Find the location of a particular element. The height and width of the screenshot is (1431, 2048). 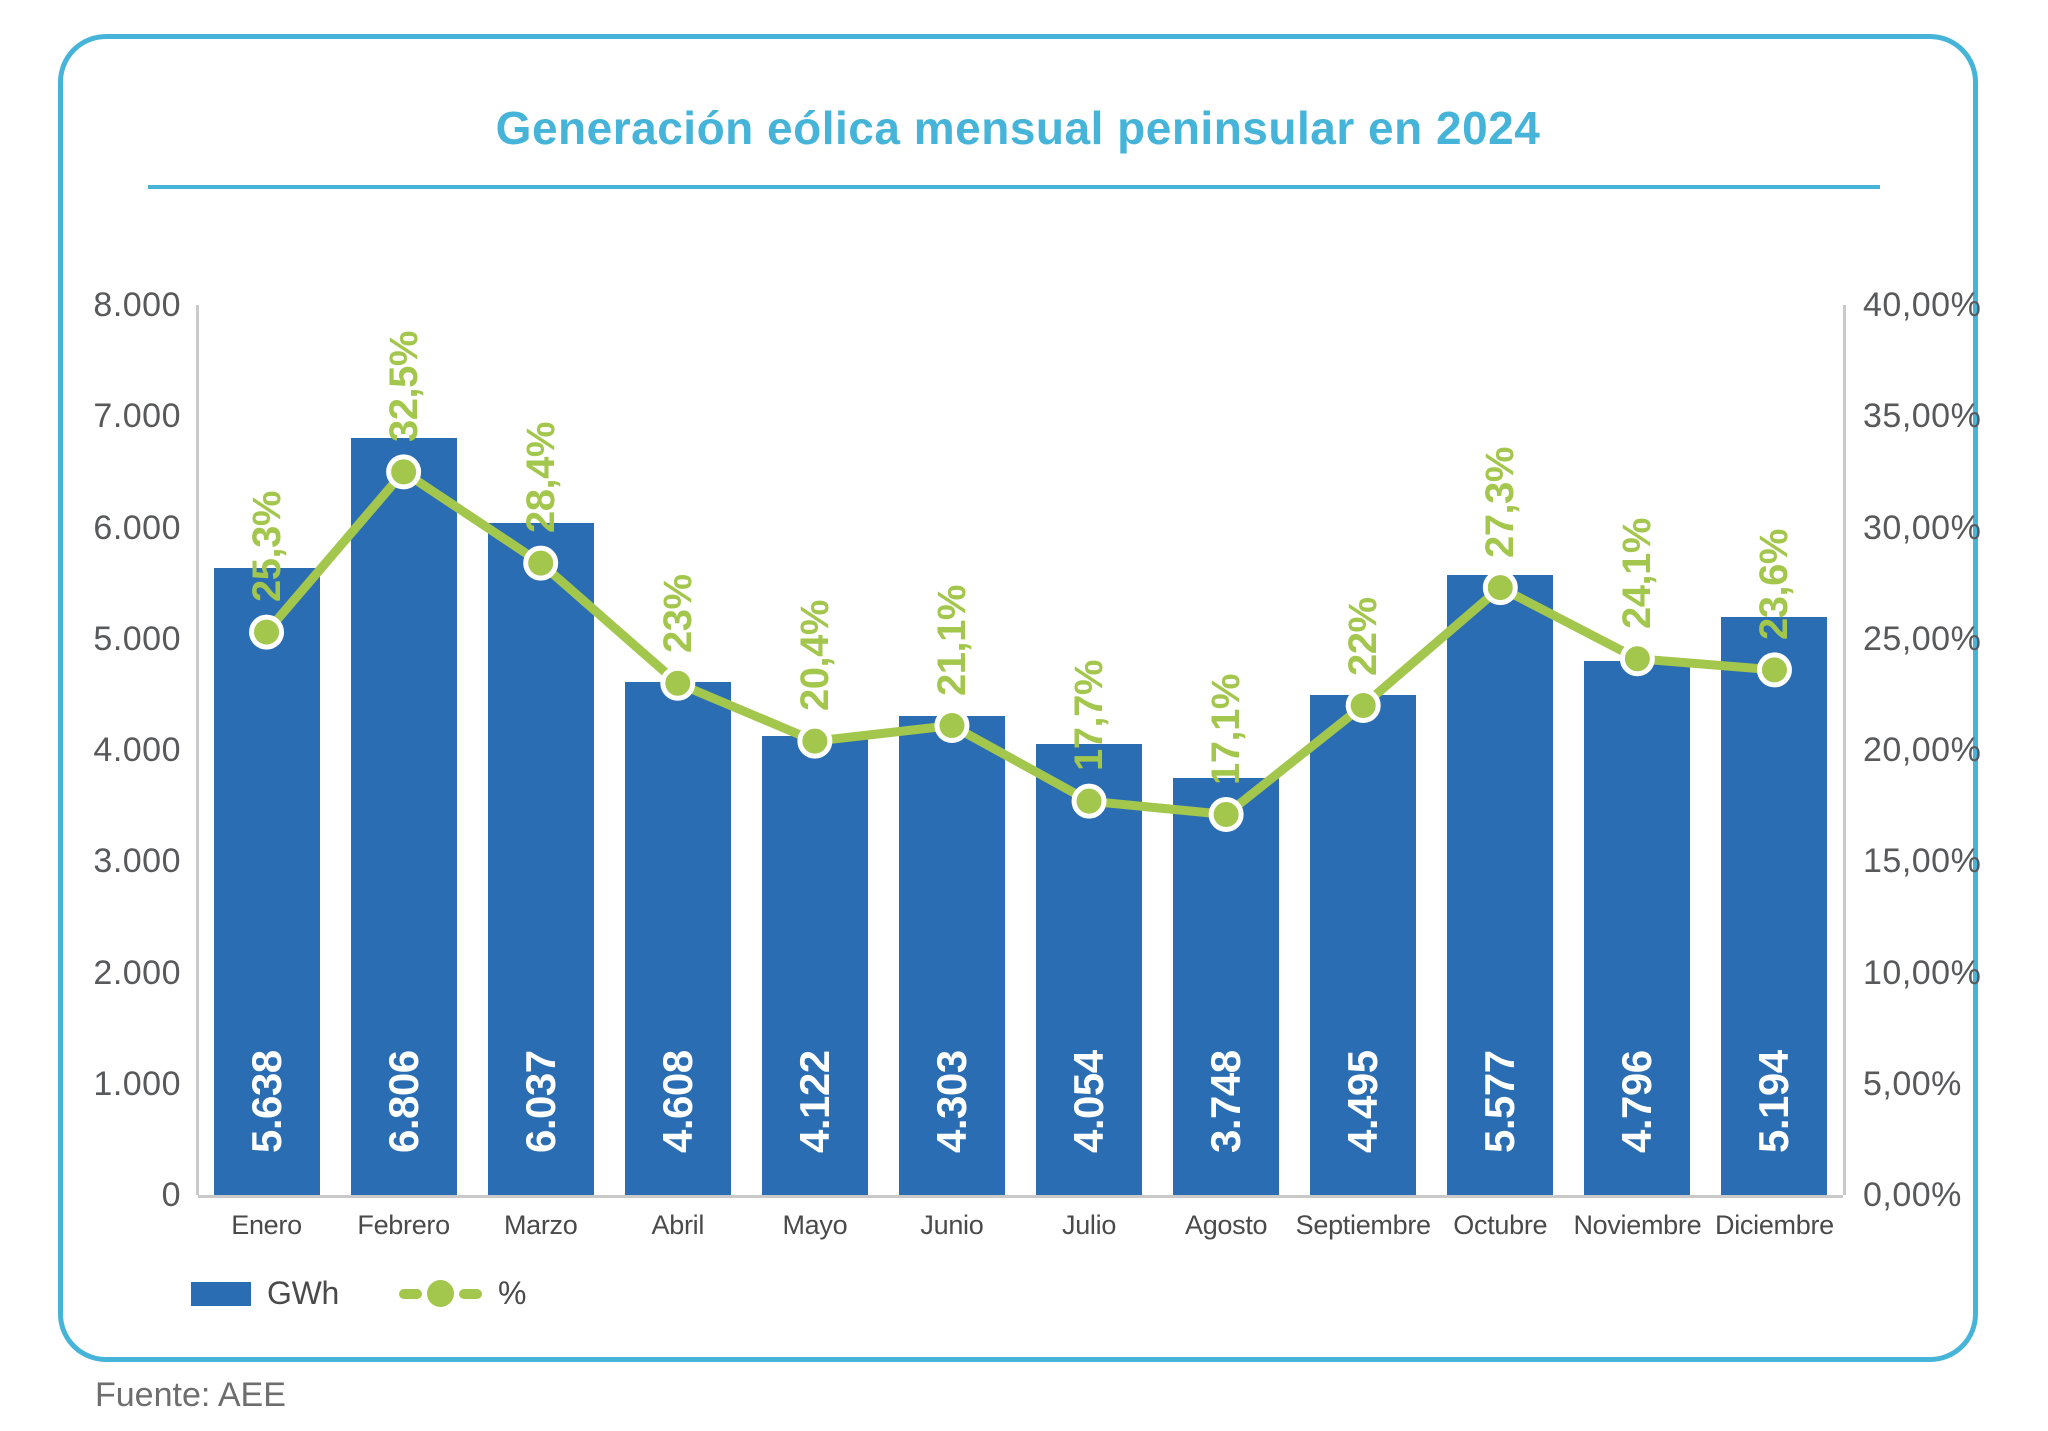

percent-label: 22% is located at coordinates (1363, 636).